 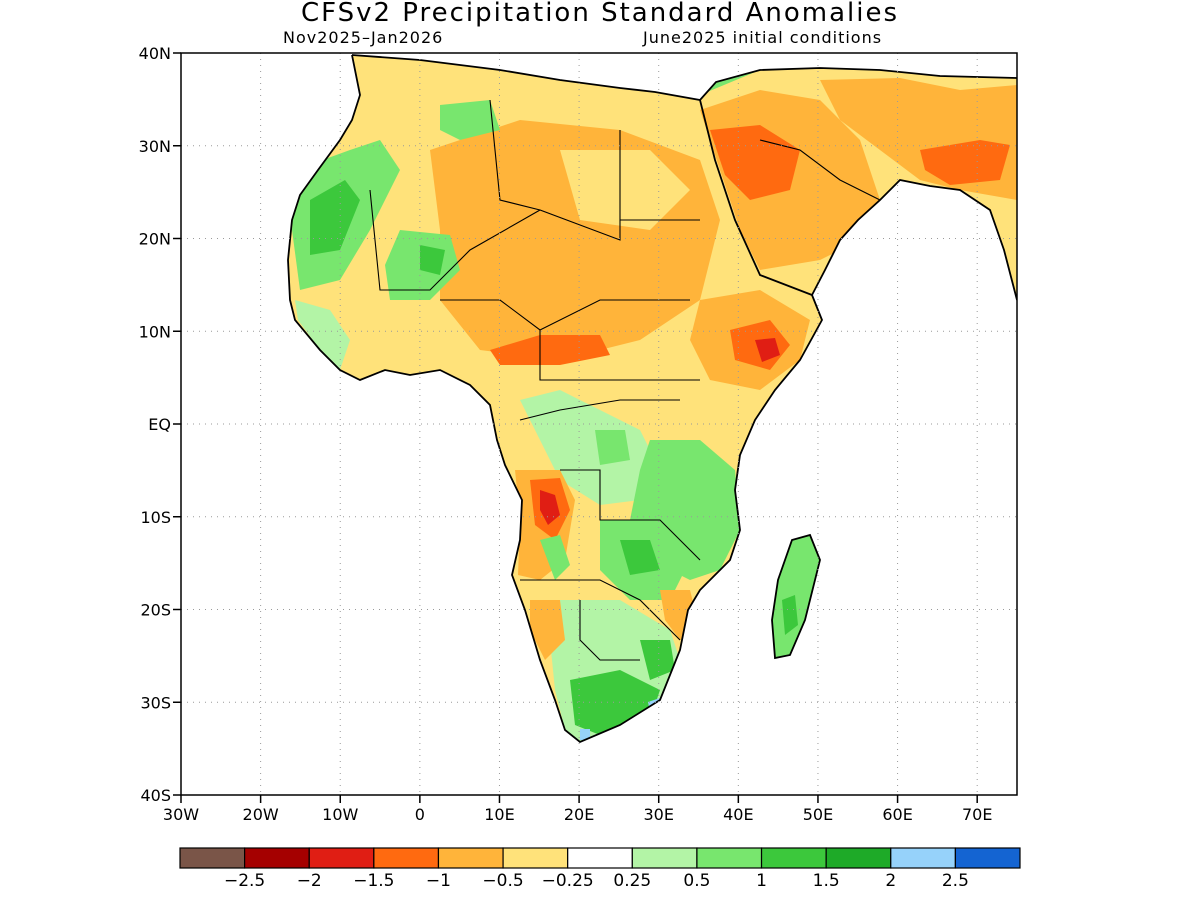 What do you see at coordinates (763, 37) in the screenshot?
I see `initial-conditions: June2025 initial conditions` at bounding box center [763, 37].